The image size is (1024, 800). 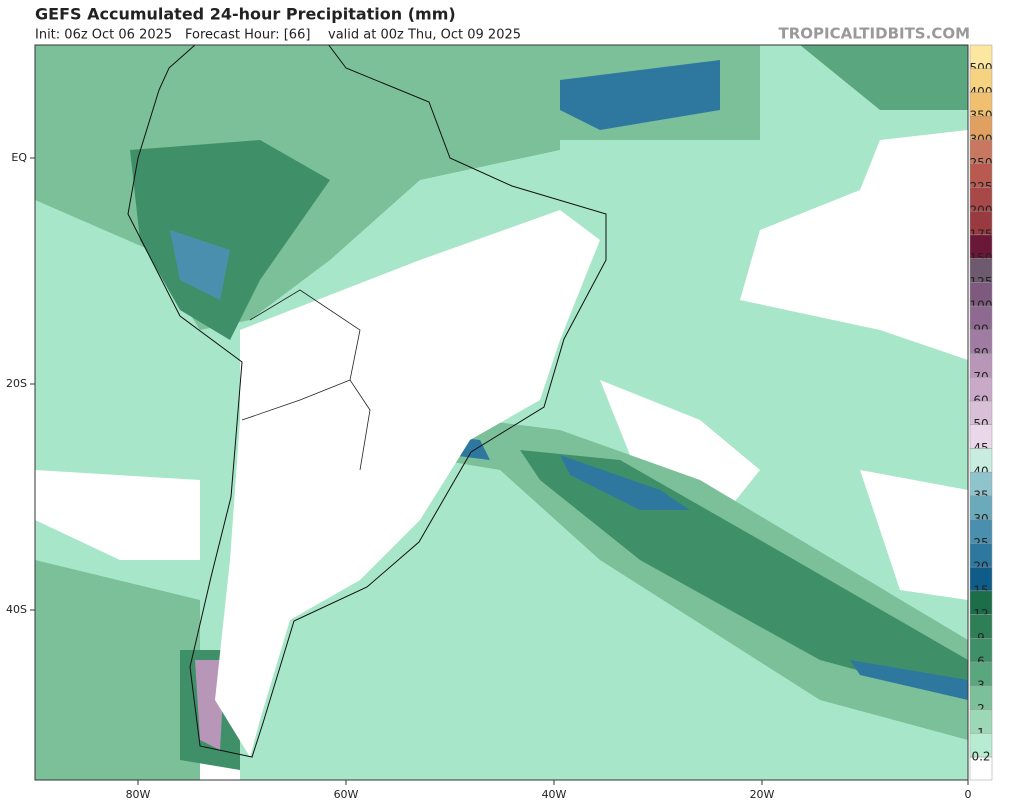 I want to click on colorbar-swatch, so click(x=981, y=745).